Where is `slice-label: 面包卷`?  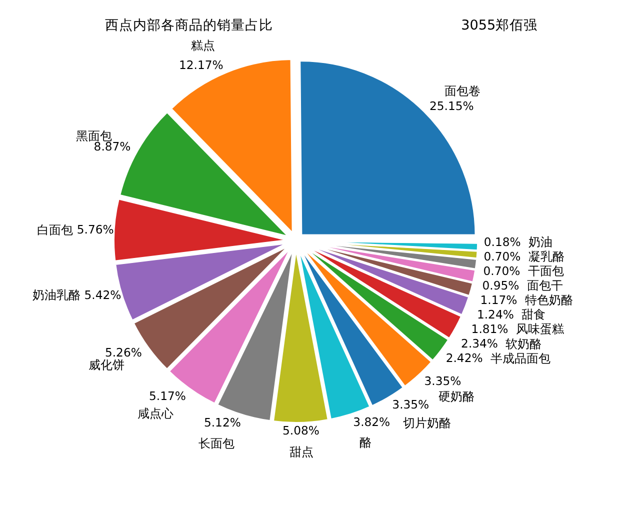 slice-label: 面包卷 is located at coordinates (462, 91).